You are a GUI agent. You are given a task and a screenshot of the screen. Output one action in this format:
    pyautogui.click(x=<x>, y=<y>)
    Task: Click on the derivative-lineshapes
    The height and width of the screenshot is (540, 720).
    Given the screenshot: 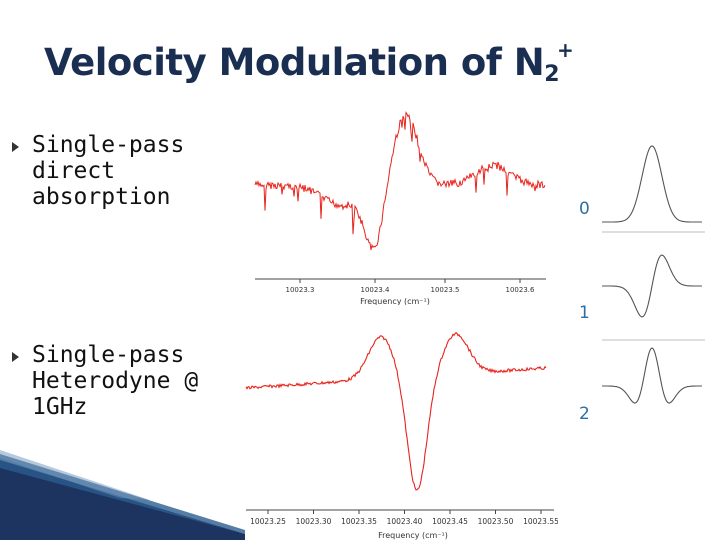 What is the action you would take?
    pyautogui.click(x=653, y=274)
    